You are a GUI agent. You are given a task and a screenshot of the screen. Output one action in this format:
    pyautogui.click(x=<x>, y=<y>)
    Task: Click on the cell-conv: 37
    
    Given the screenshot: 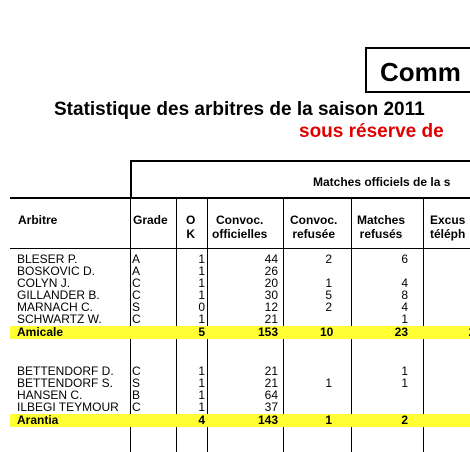 What is the action you would take?
    pyautogui.click(x=271, y=407)
    